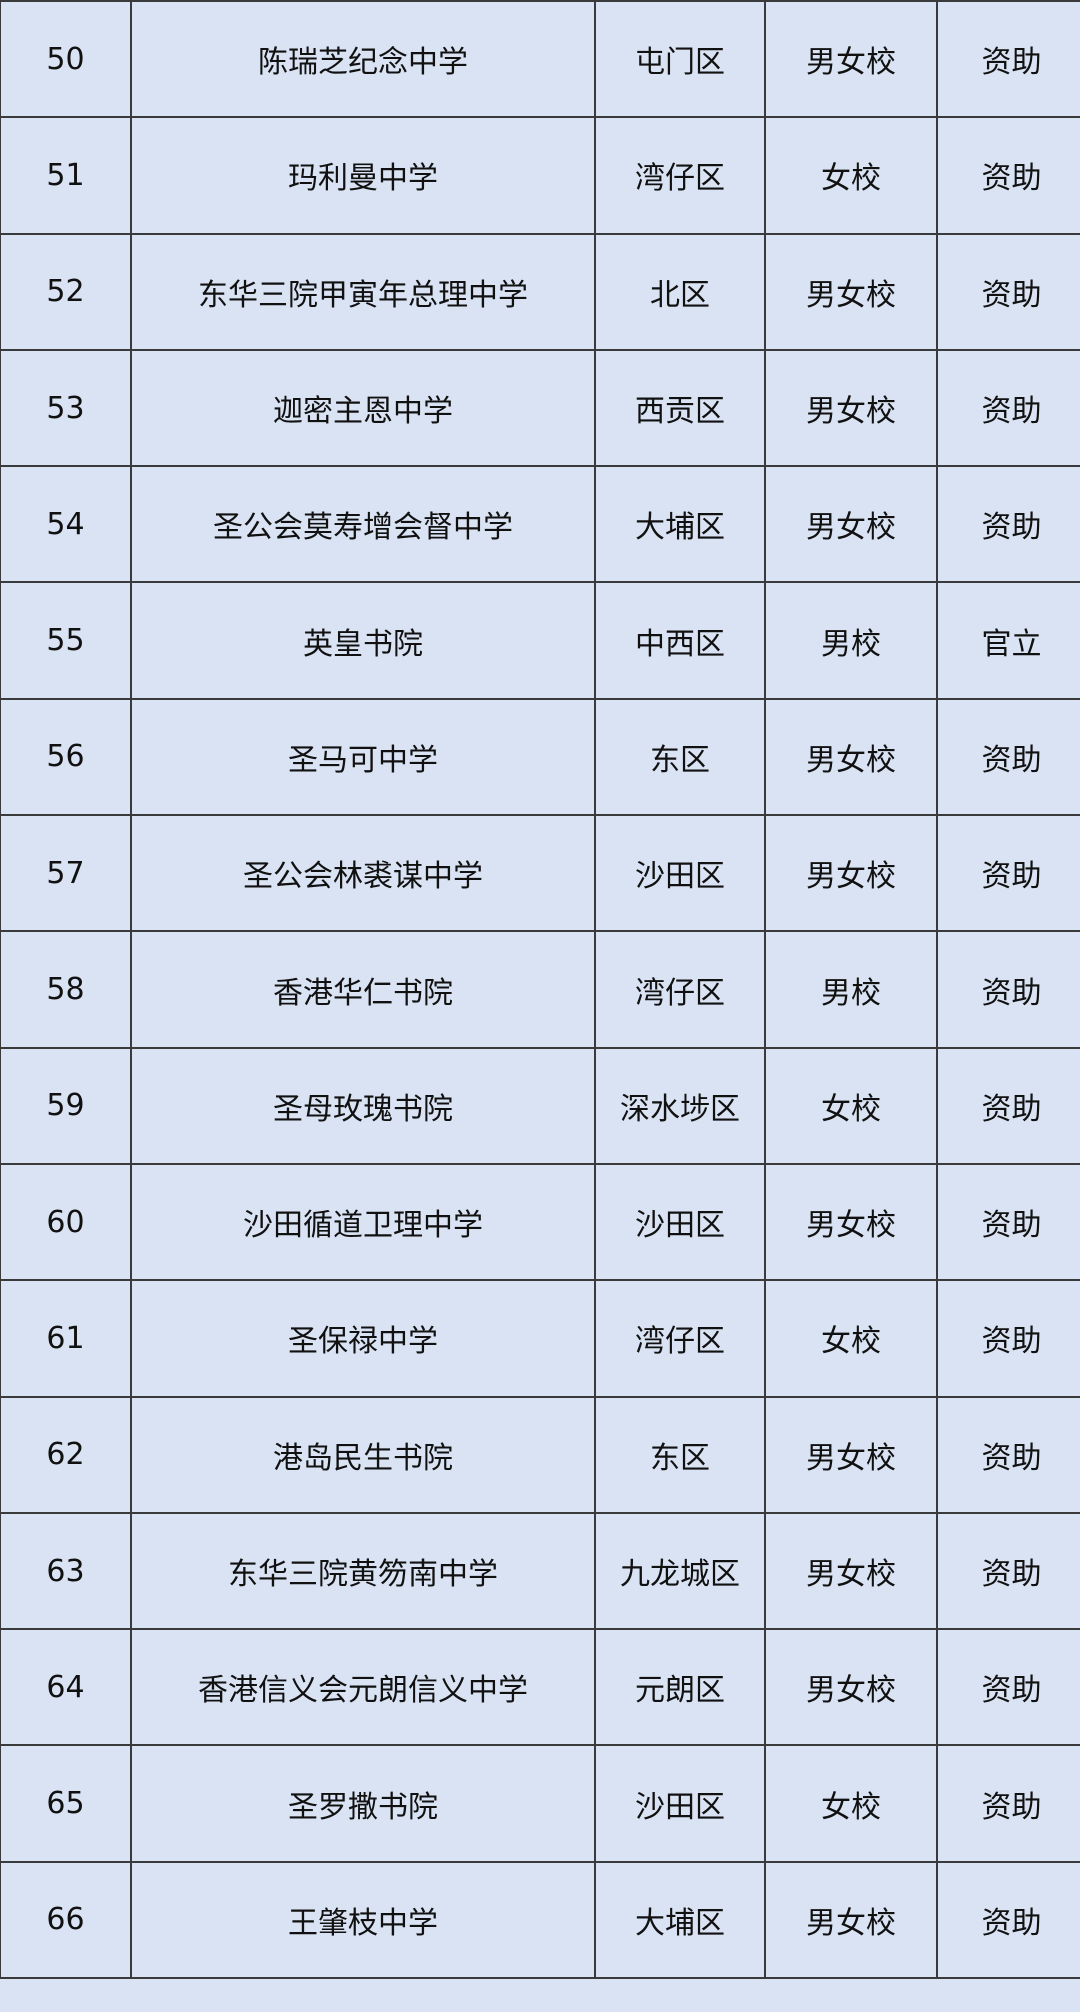 Image resolution: width=1080 pixels, height=2012 pixels. Describe the element at coordinates (66, 408) in the screenshot. I see `rank-cell: 53` at that location.